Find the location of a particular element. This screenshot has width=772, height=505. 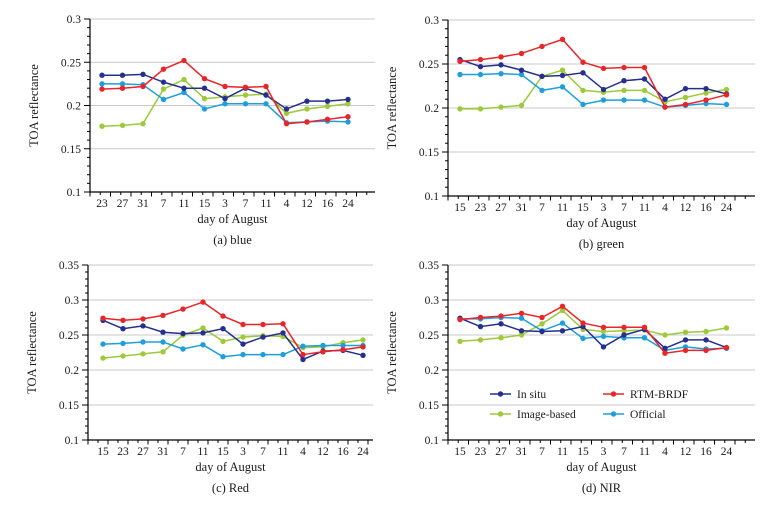

legend-label: Official is located at coordinates (648, 415).